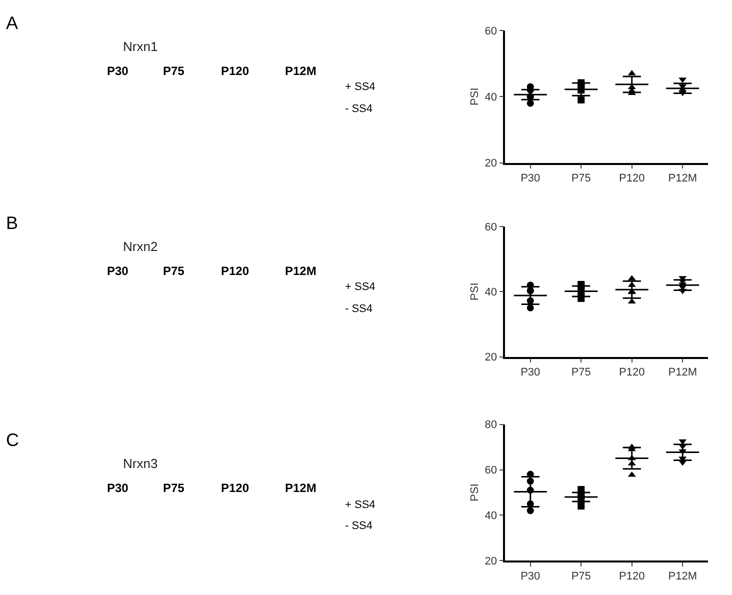 Image resolution: width=732 pixels, height=595 pixels. What do you see at coordinates (12, 23) in the screenshot?
I see `text: A` at bounding box center [12, 23].